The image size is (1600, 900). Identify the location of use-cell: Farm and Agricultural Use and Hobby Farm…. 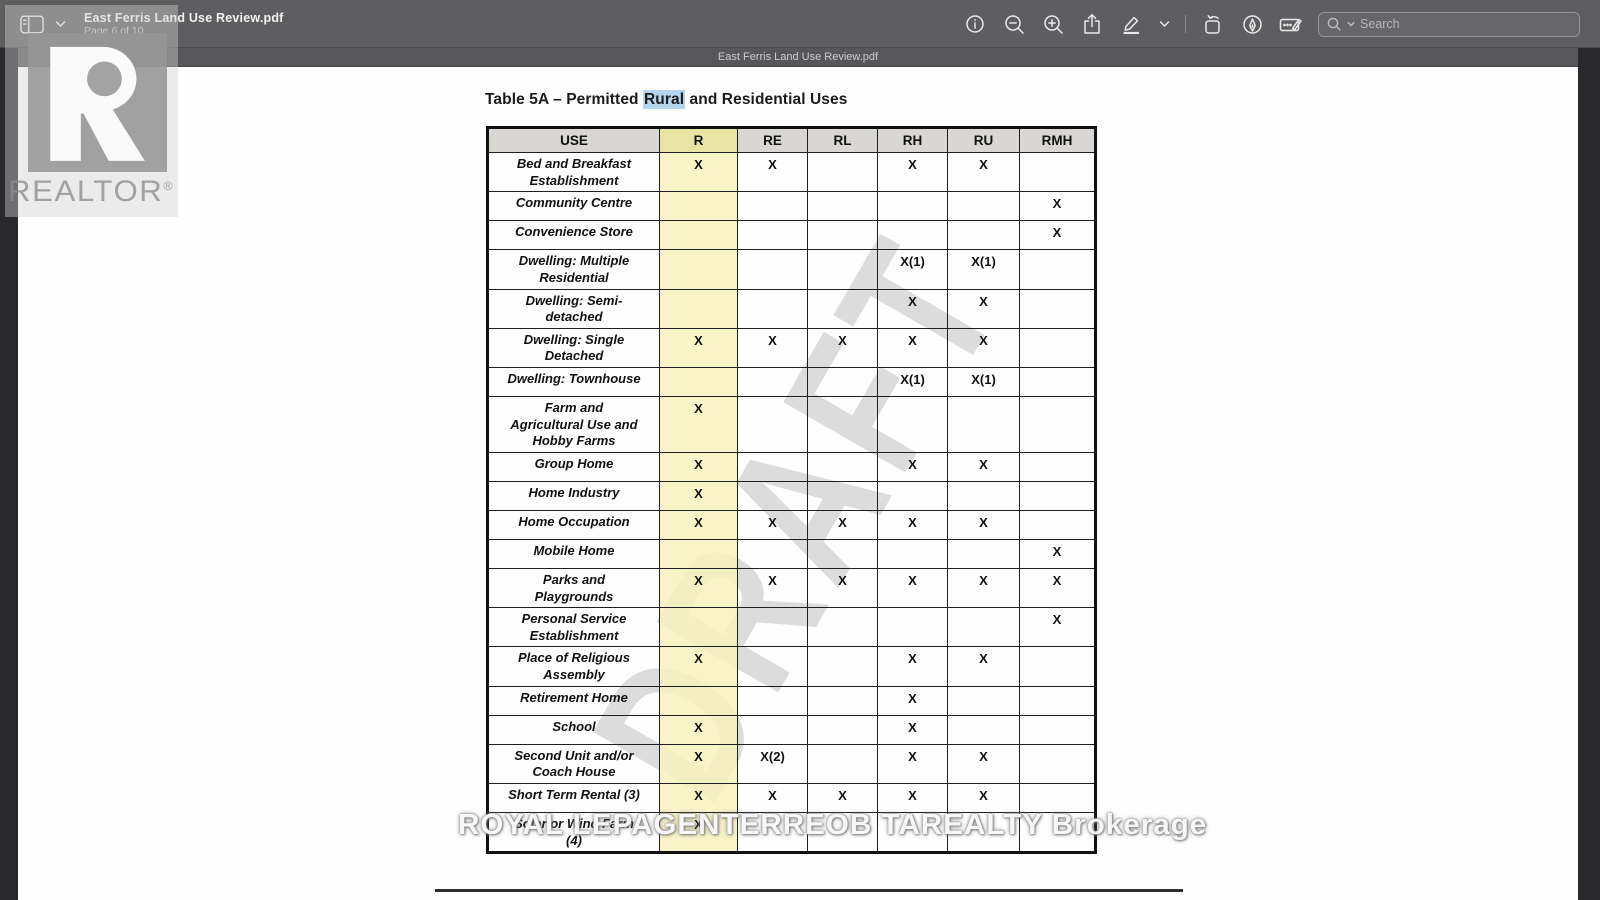
(573, 424).